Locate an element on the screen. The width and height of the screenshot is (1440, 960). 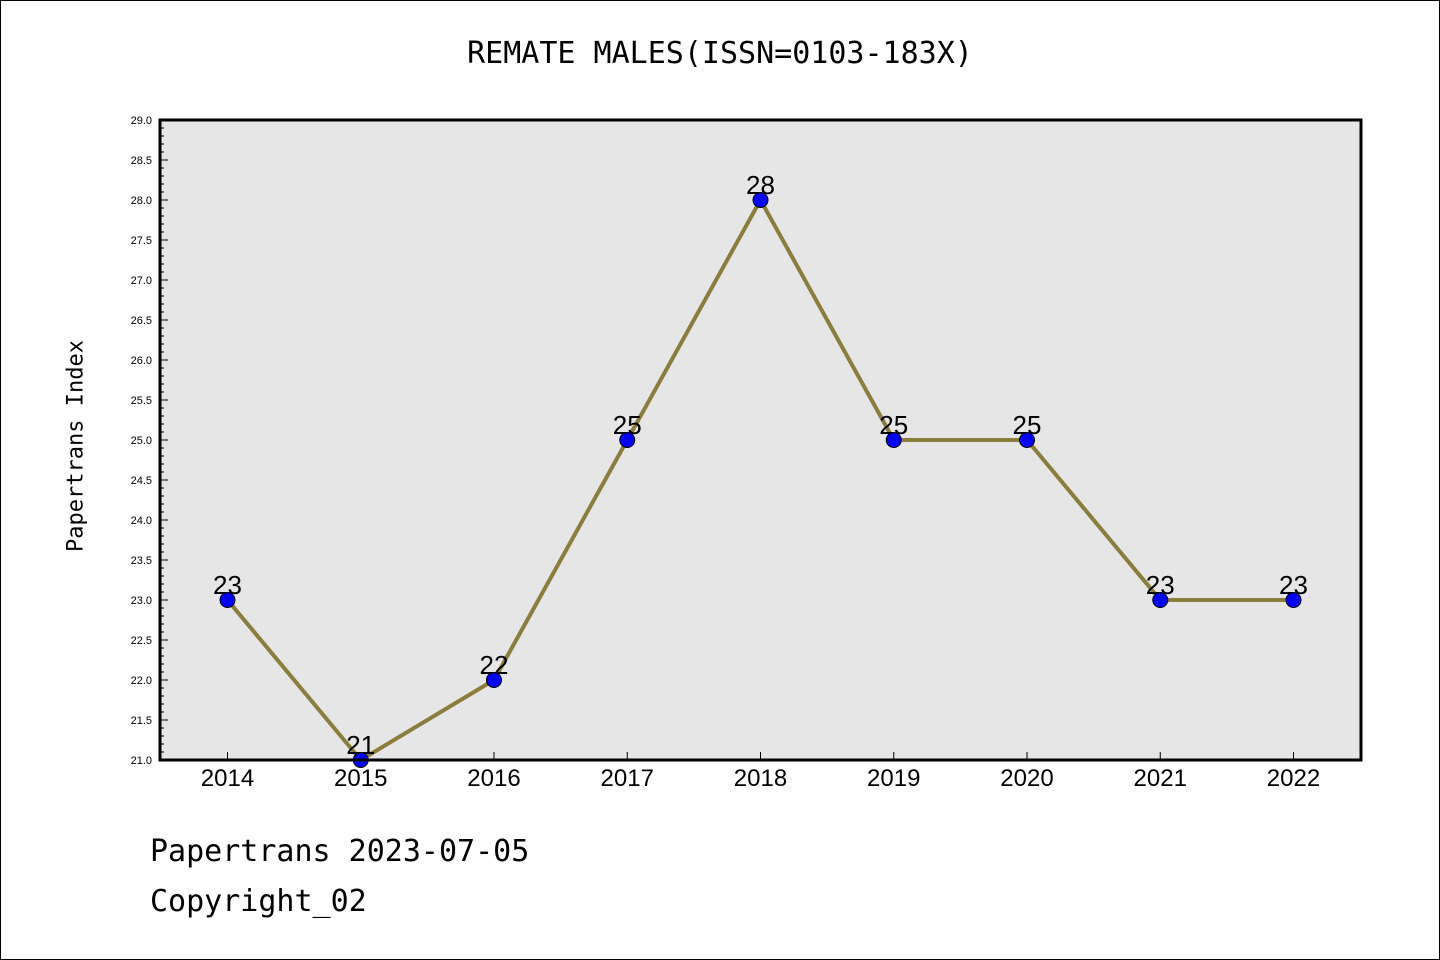
data-label: 21 is located at coordinates (360, 745).